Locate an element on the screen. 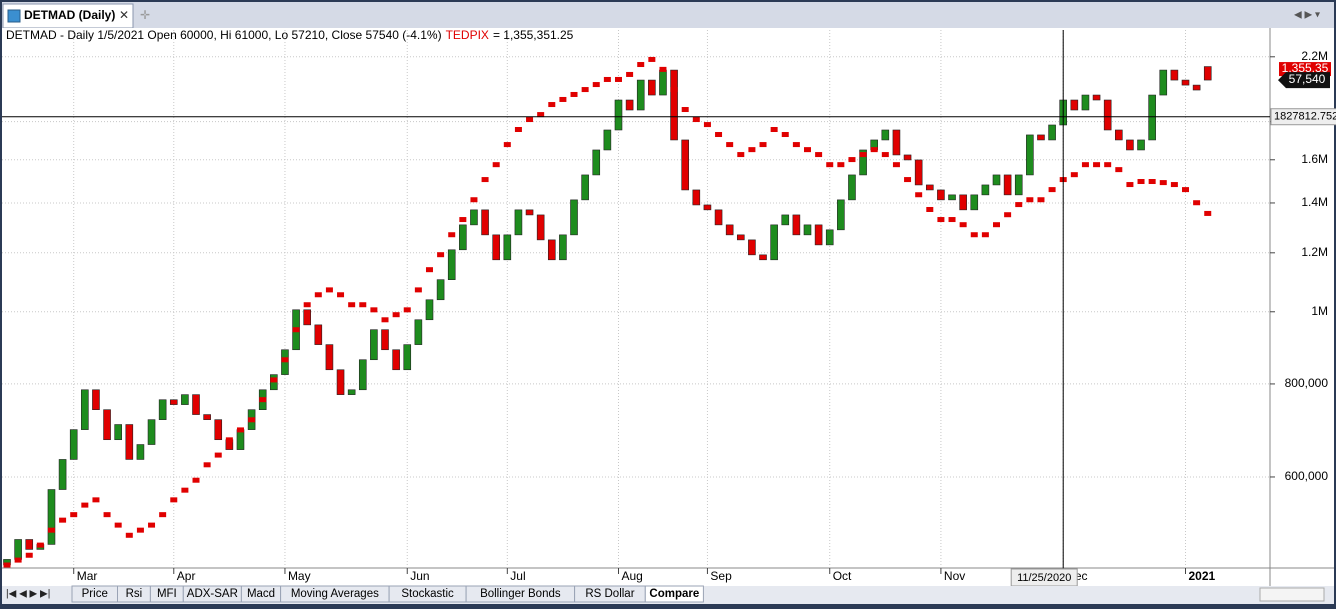 This screenshot has height=609, width=1336. crosshair-y-box is located at coordinates (1303, 117).